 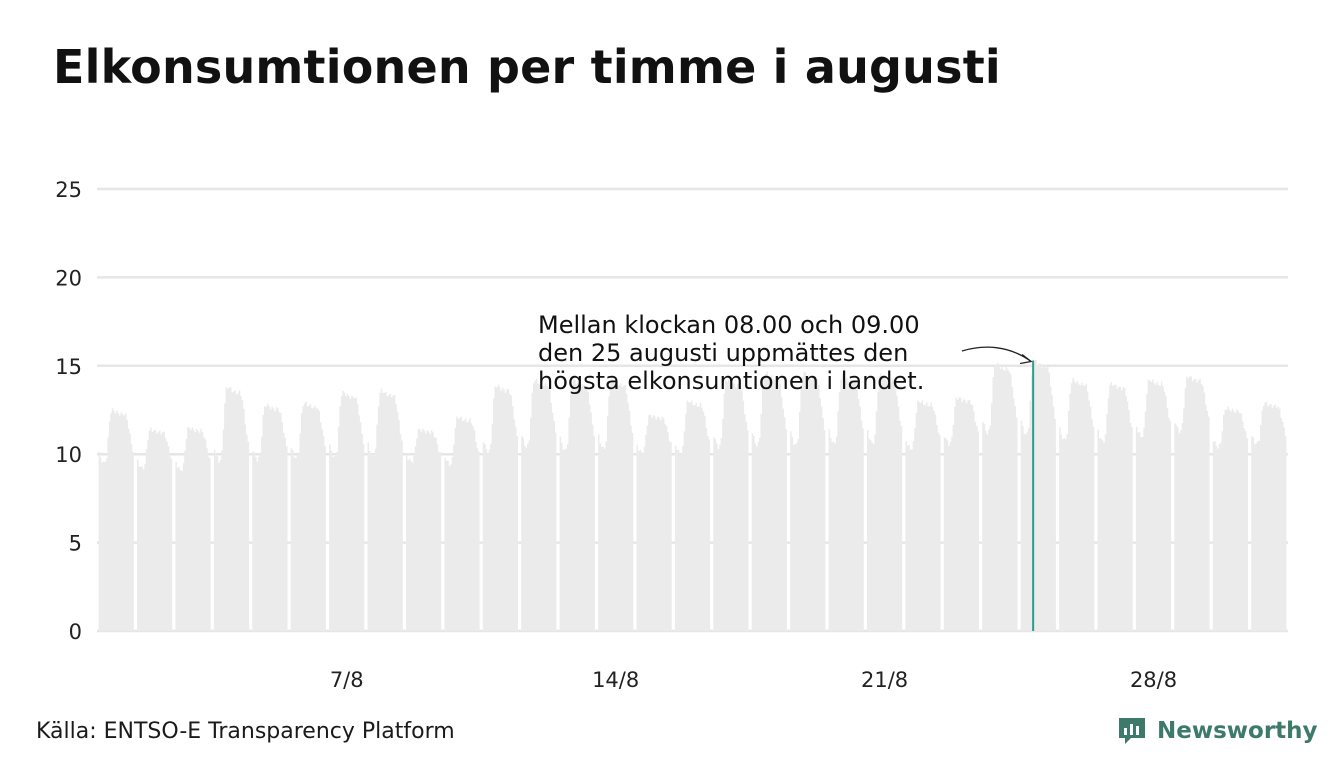 I want to click on x-tick-label: 21/8, so click(x=884, y=680).